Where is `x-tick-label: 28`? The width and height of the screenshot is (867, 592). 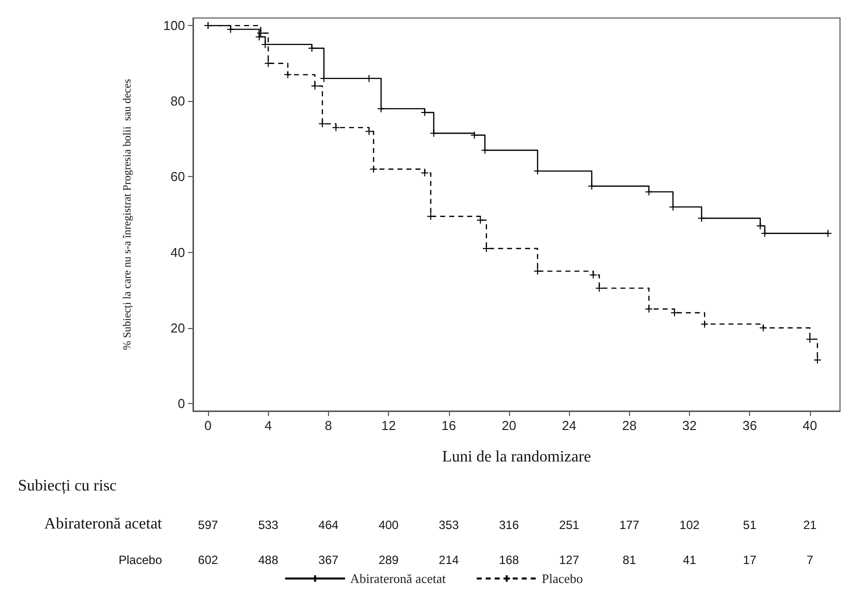
x-tick-label: 28 is located at coordinates (629, 425).